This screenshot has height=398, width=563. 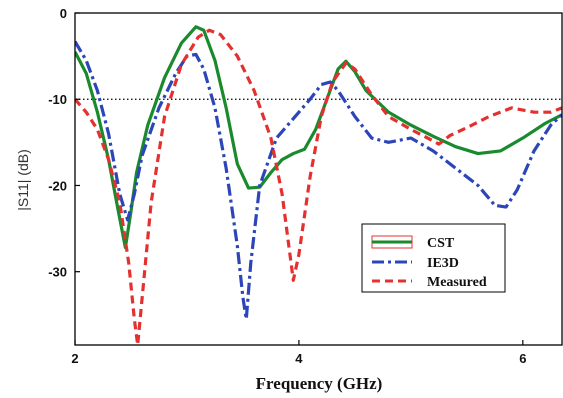 What do you see at coordinates (57, 272) in the screenshot?
I see `y-tick-label: -30` at bounding box center [57, 272].